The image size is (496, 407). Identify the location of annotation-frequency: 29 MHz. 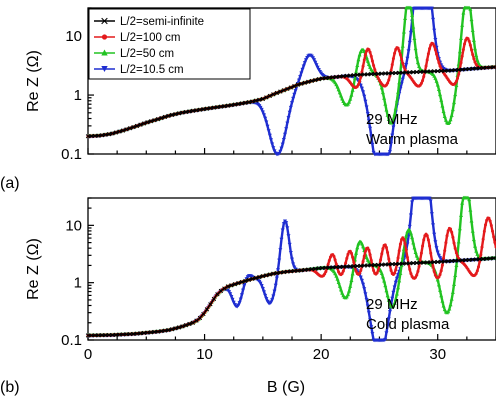
(392, 119).